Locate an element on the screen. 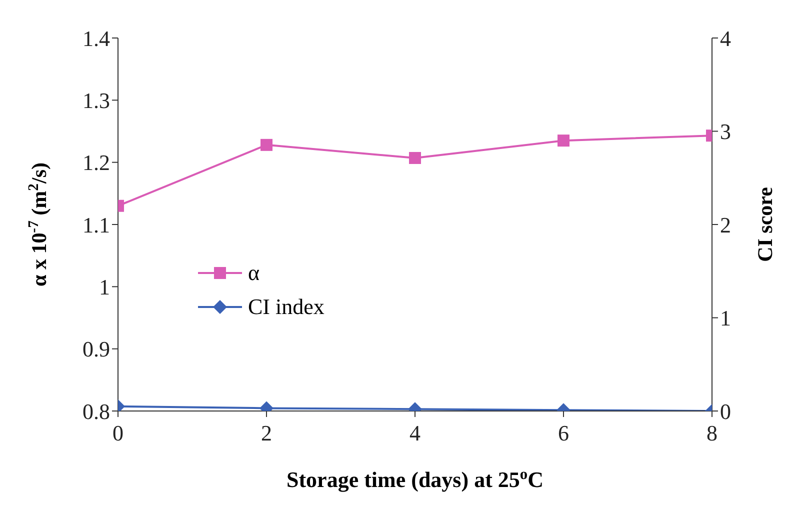  y2-tick-label: 0 is located at coordinates (725, 411).